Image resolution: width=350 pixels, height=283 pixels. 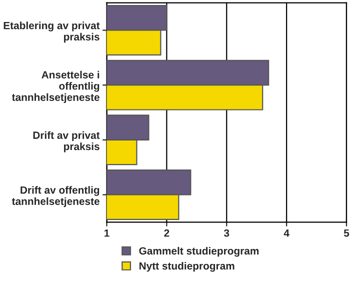 What do you see at coordinates (107, 233) in the screenshot?
I see `x-tick-label: 1` at bounding box center [107, 233].